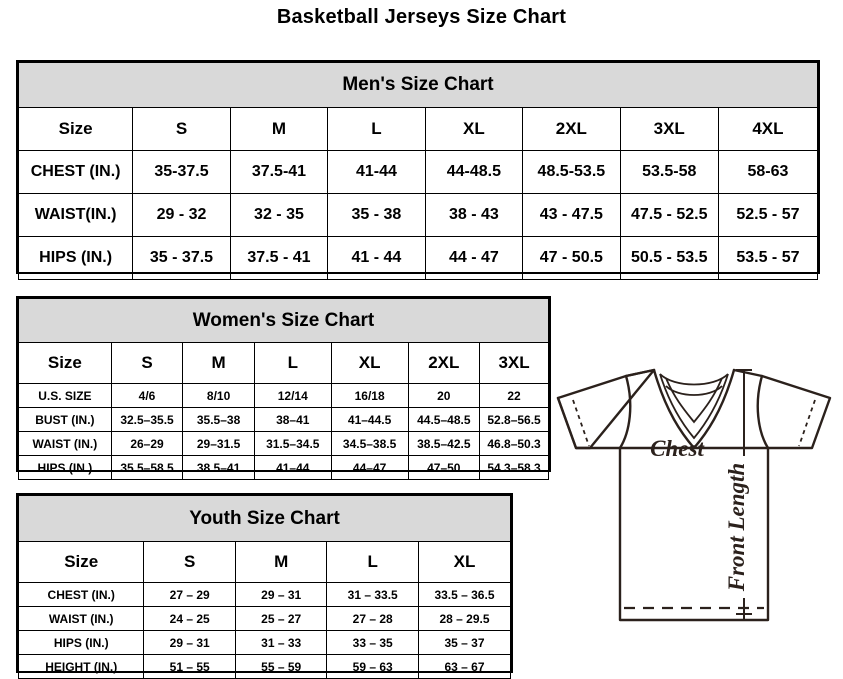  What do you see at coordinates (281, 642) in the screenshot?
I see `youth-hips-m: 31 – 33` at bounding box center [281, 642].